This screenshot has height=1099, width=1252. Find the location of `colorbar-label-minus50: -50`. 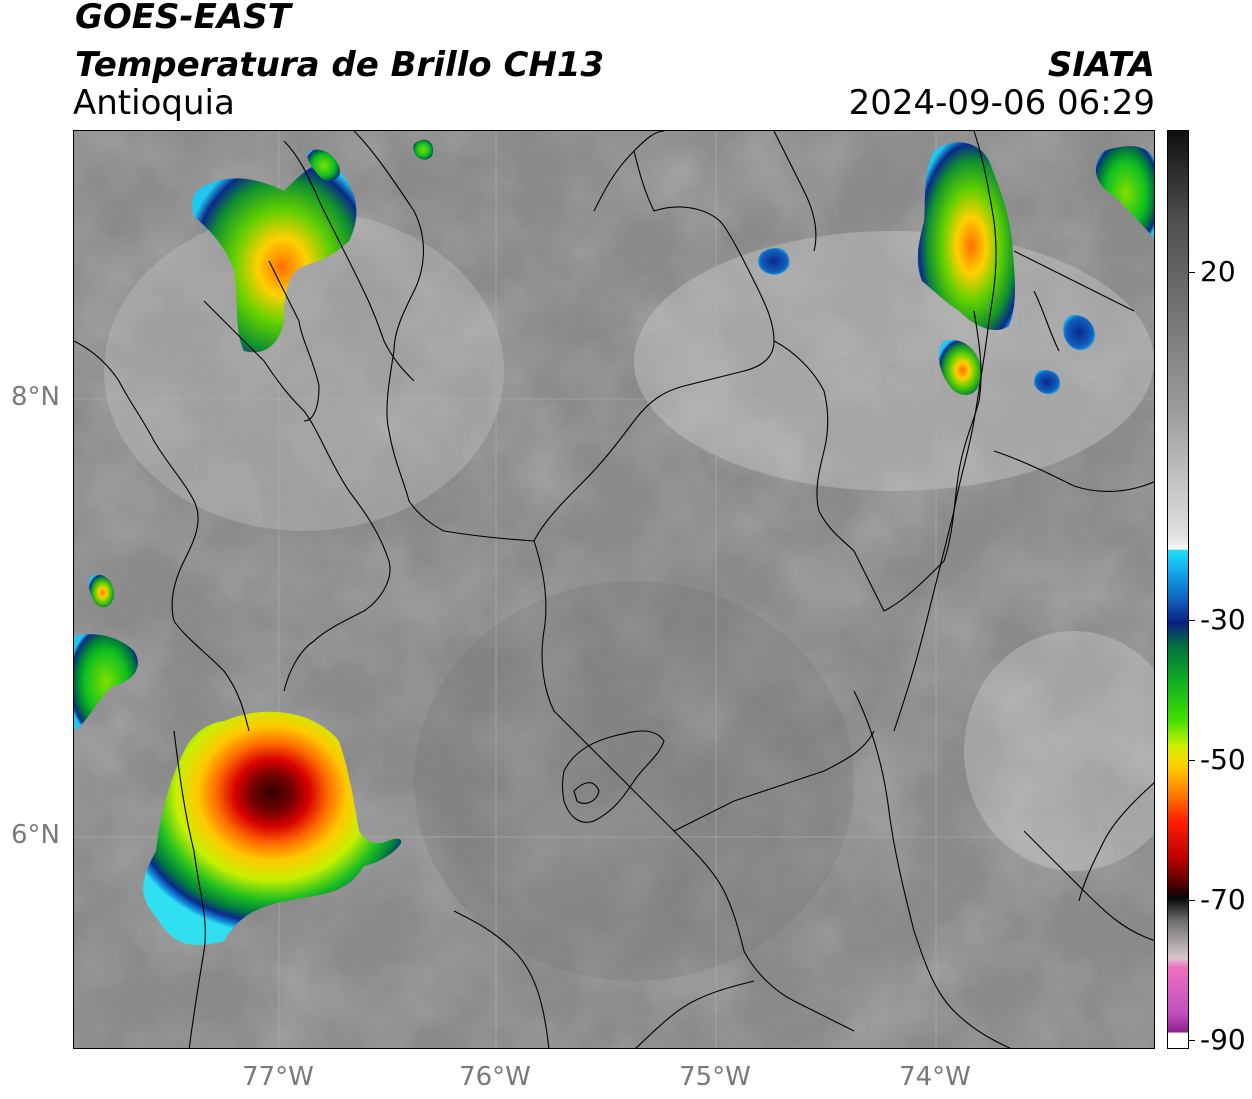

colorbar-label-minus50: -50 is located at coordinates (1223, 759).